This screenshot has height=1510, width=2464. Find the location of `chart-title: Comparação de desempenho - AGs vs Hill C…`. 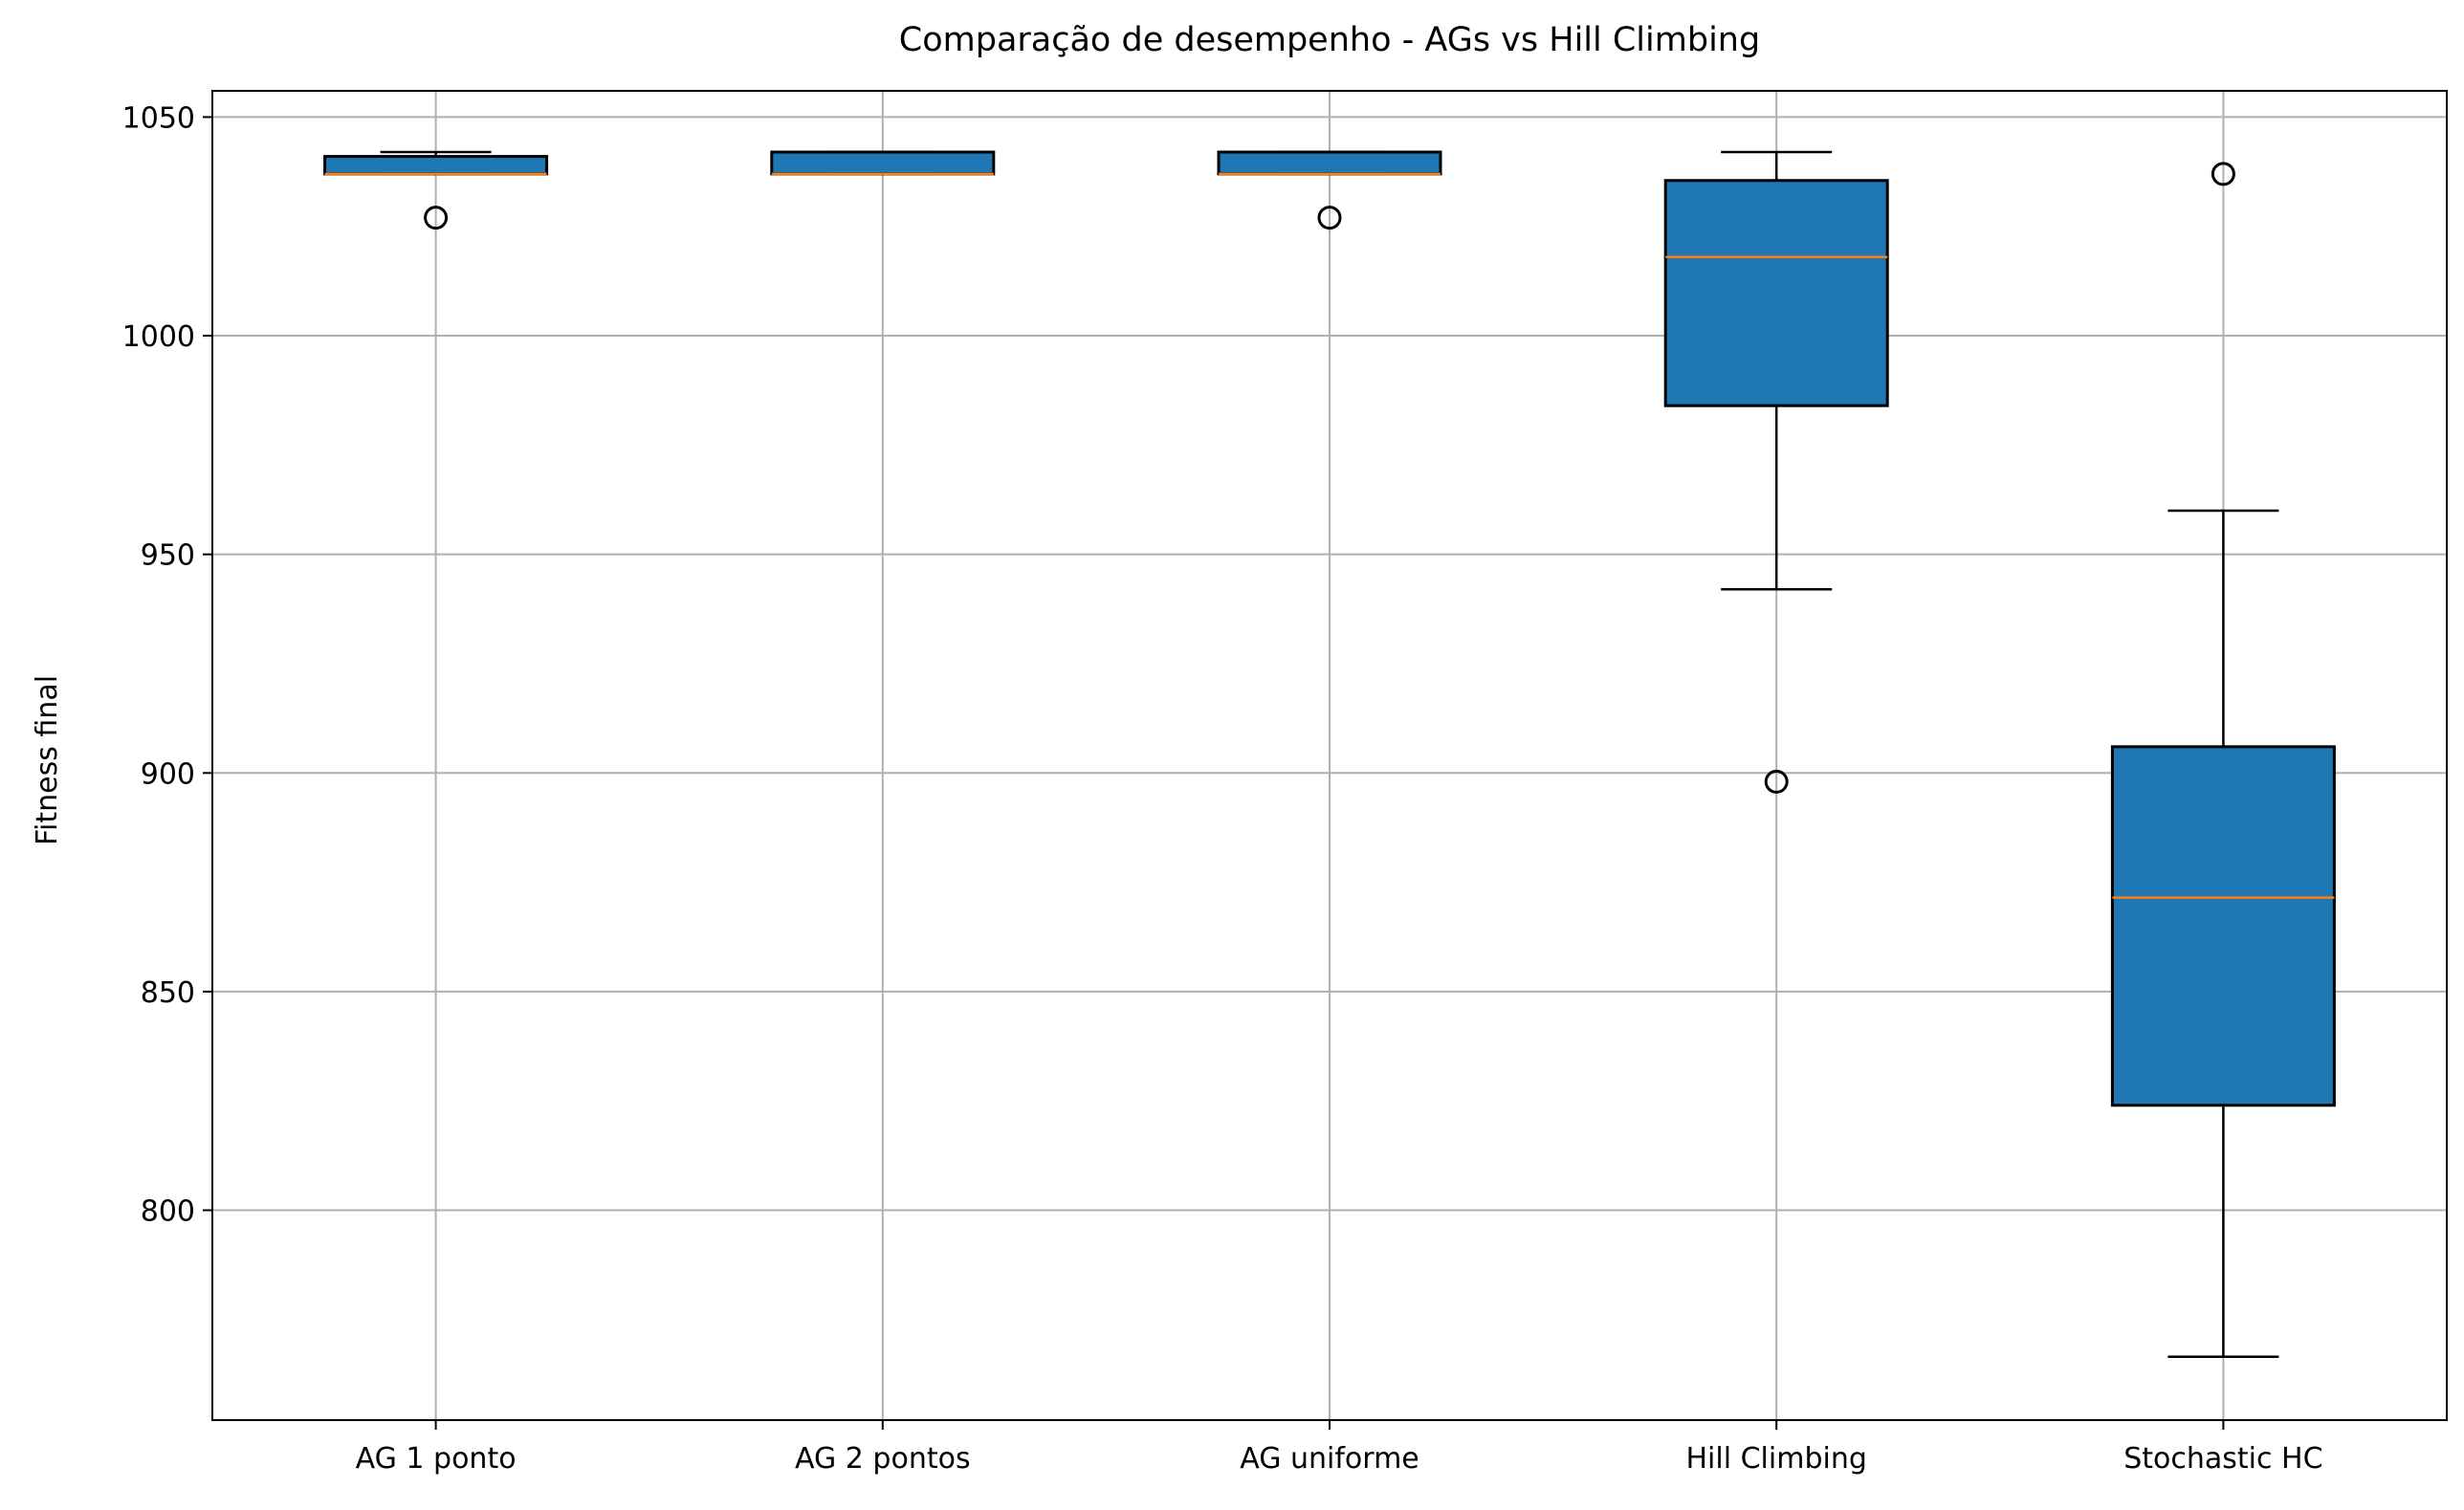

chart-title: Comparação de desempenho - AGs vs Hill C… is located at coordinates (1329, 40).